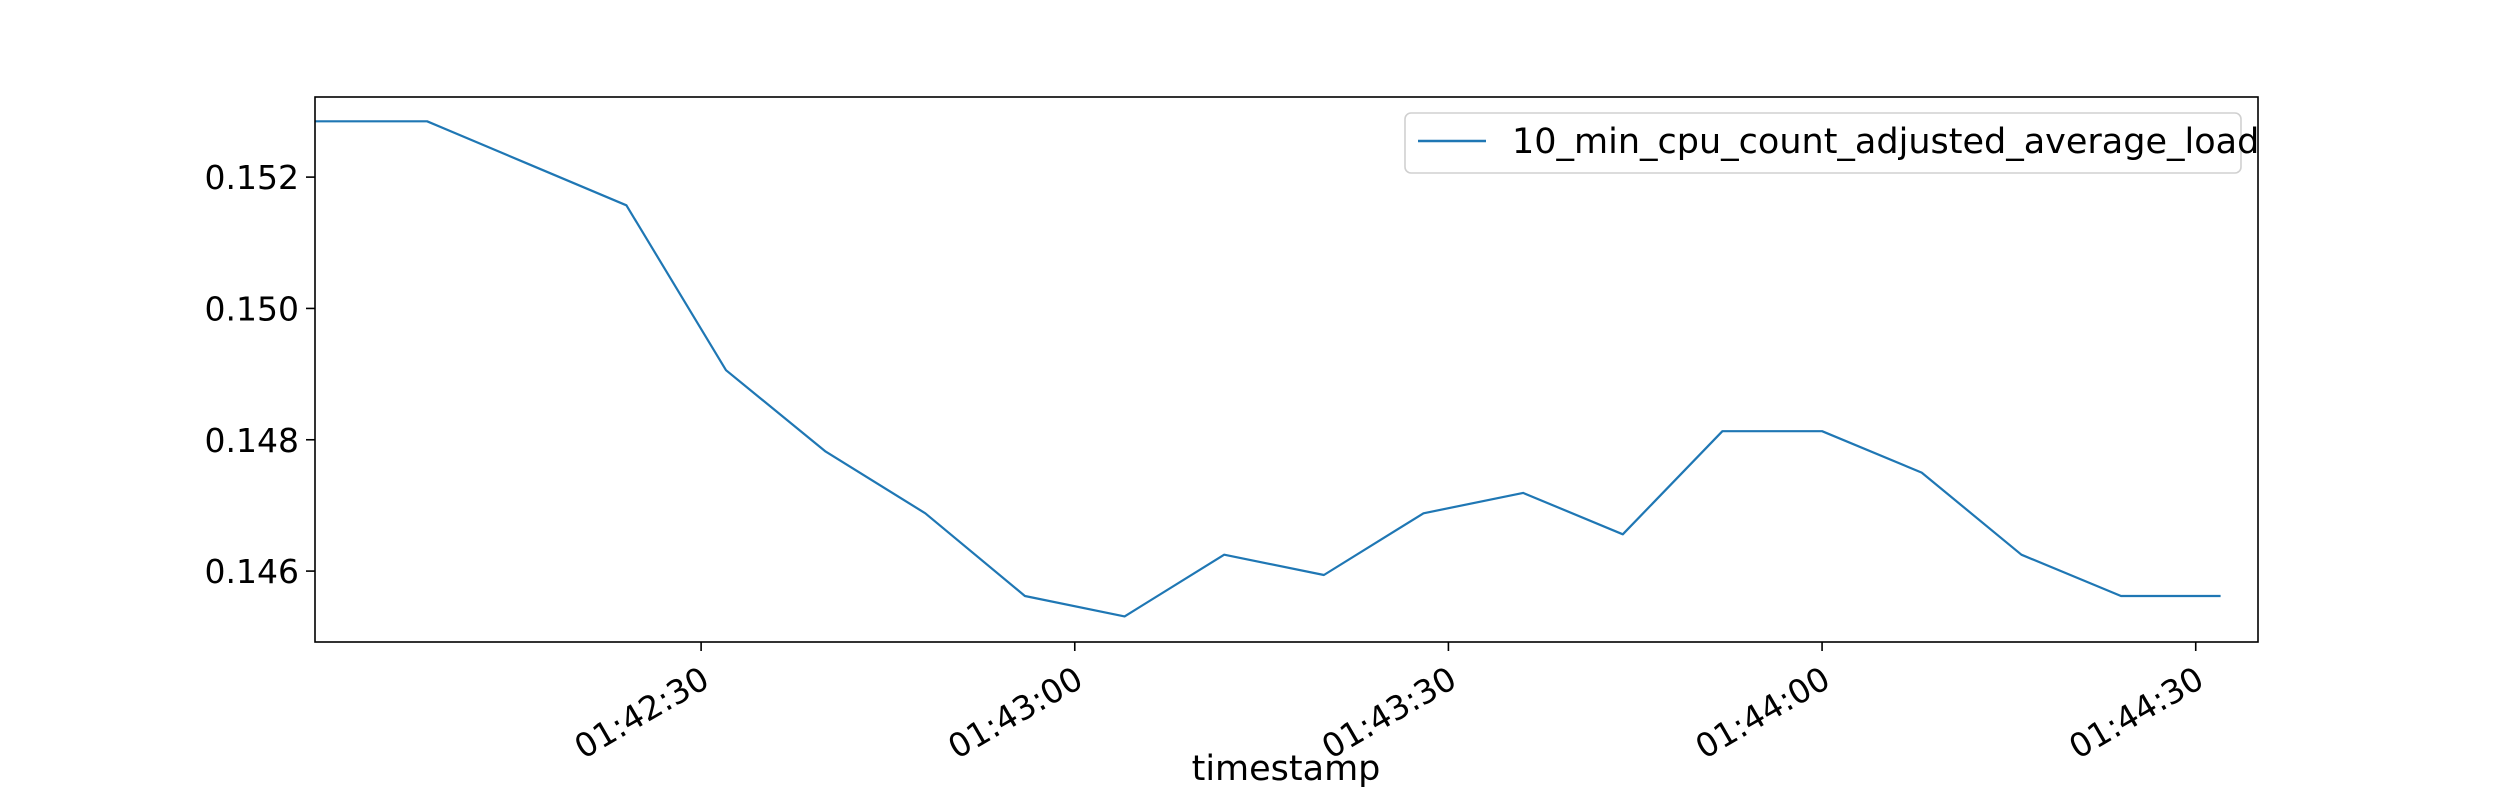 The image size is (2500, 800). I want to click on y-tick-label: 0.152, so click(252, 177).